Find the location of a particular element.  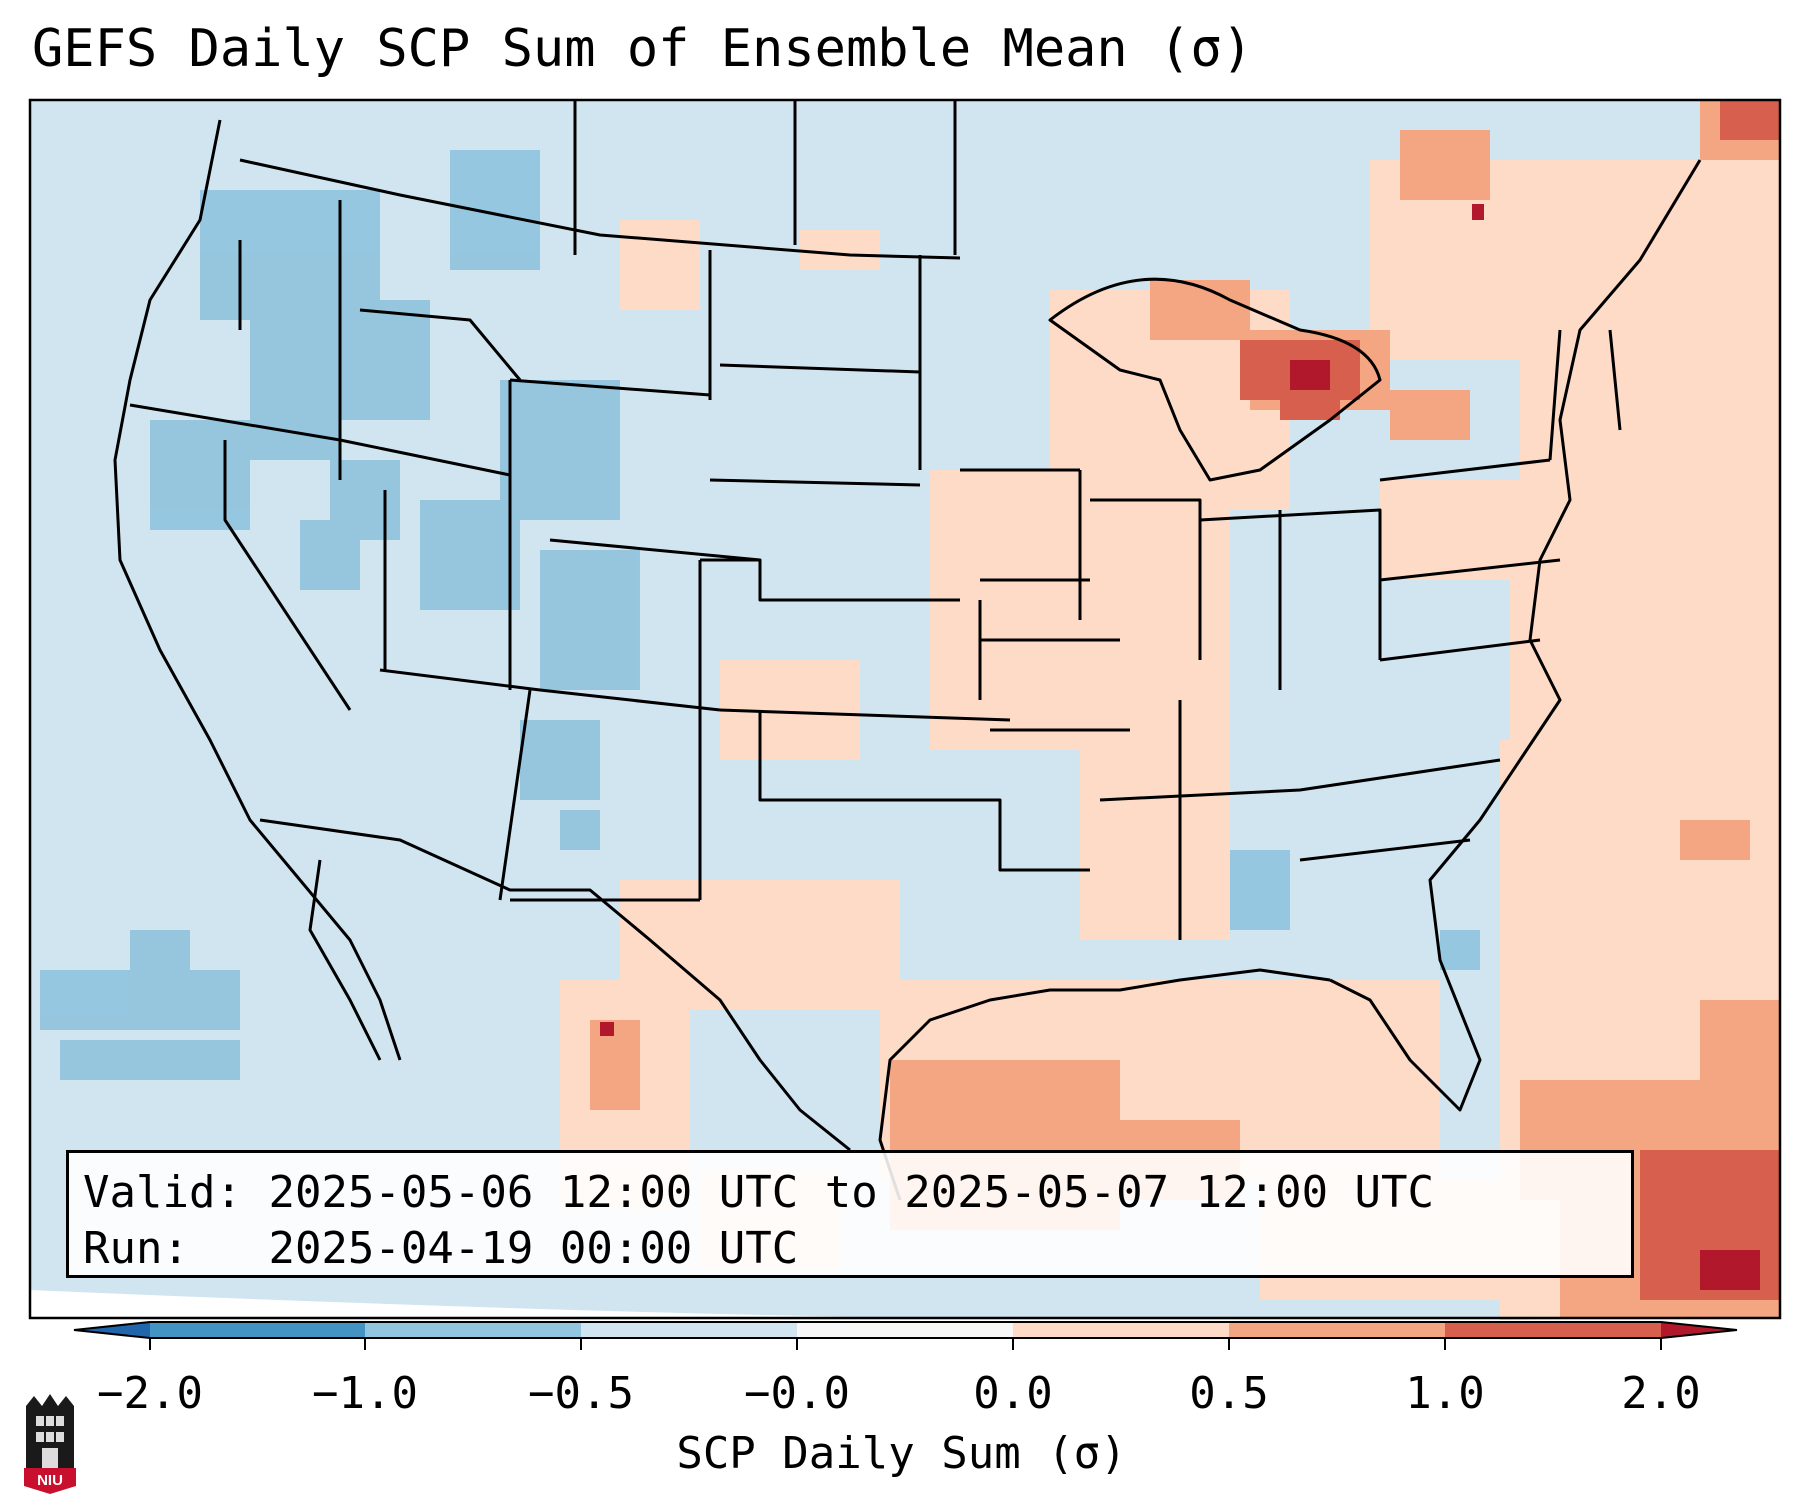

colorbar-tick-label: 1.0 is located at coordinates (1445, 1393).